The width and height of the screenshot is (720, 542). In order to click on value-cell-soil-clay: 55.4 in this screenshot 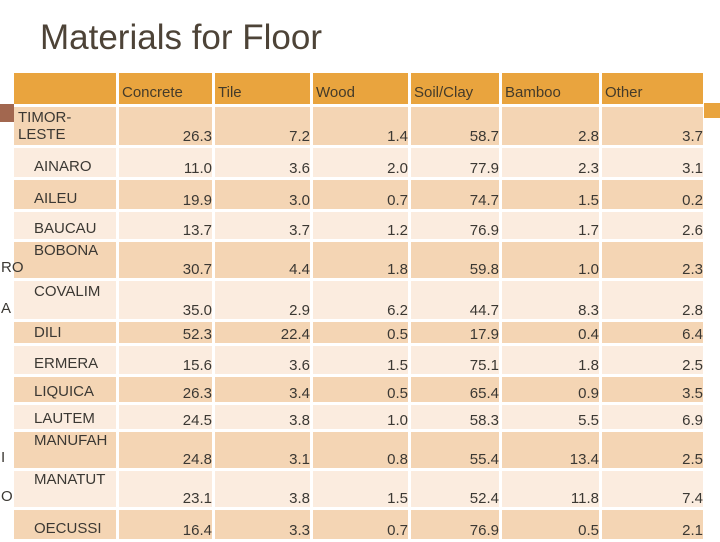, I will do `click(455, 450)`.